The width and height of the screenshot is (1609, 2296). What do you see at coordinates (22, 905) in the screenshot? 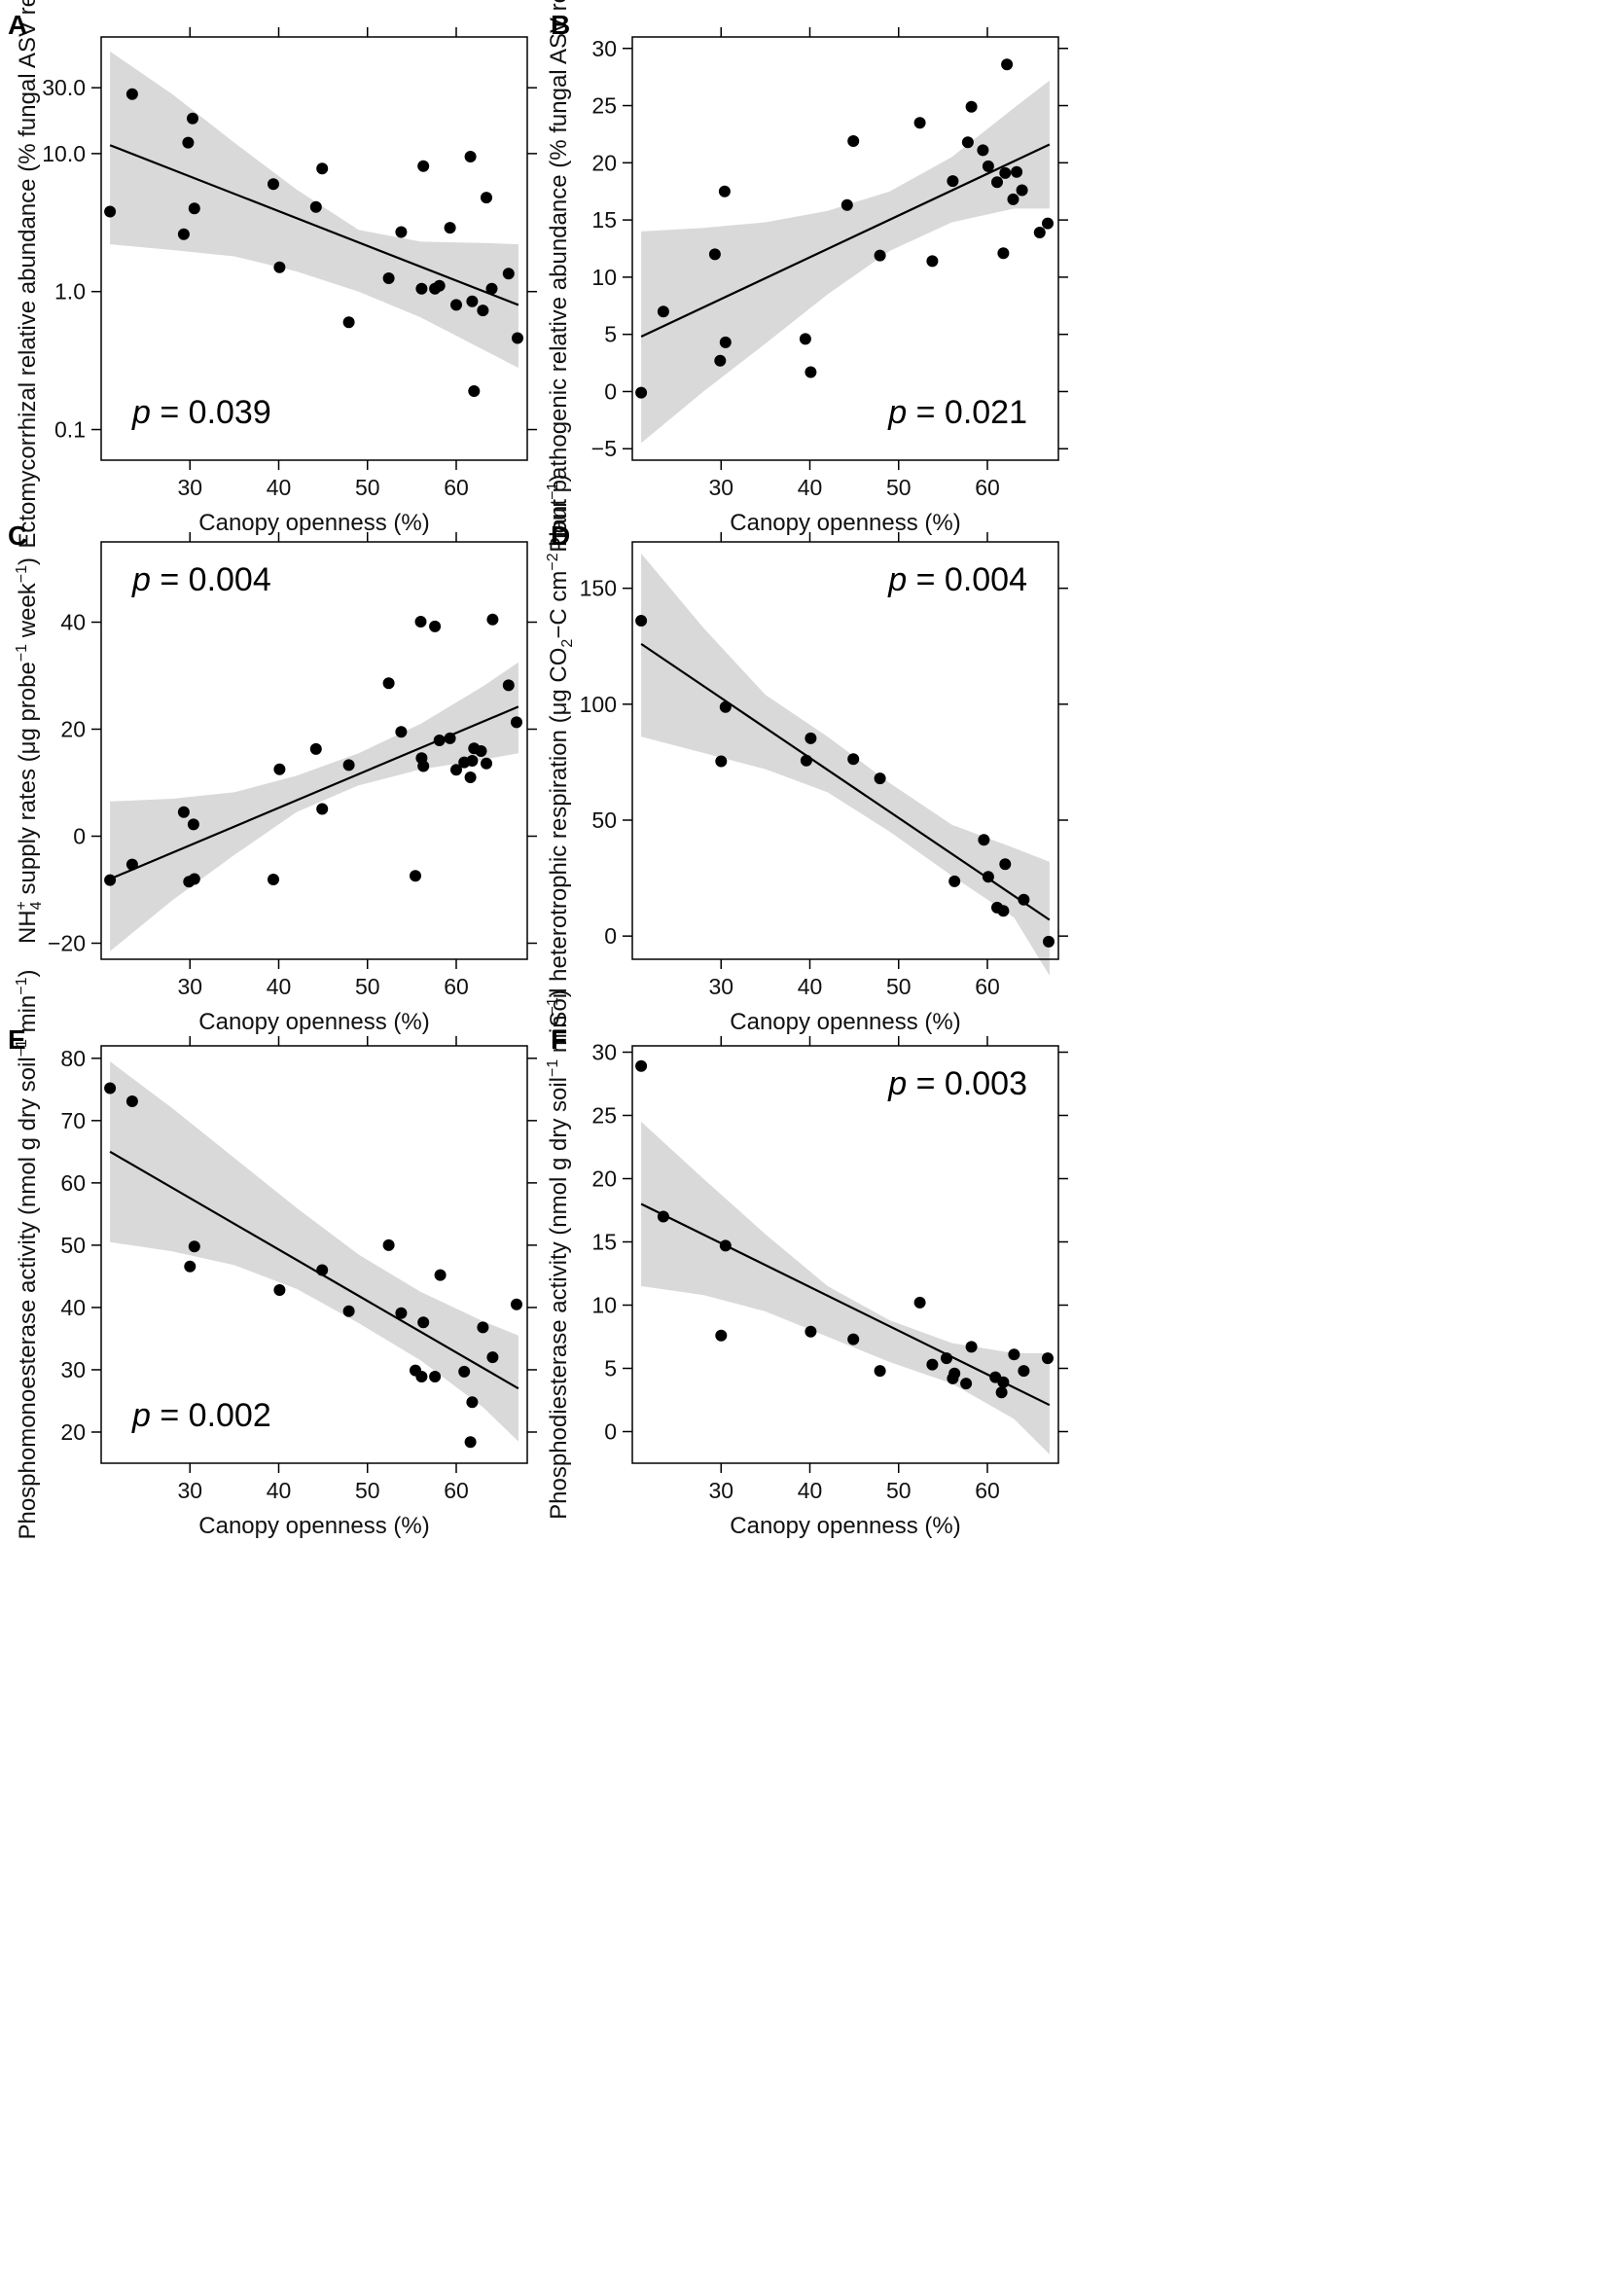
I see `y-axis-title-part: +` at bounding box center [22, 905].